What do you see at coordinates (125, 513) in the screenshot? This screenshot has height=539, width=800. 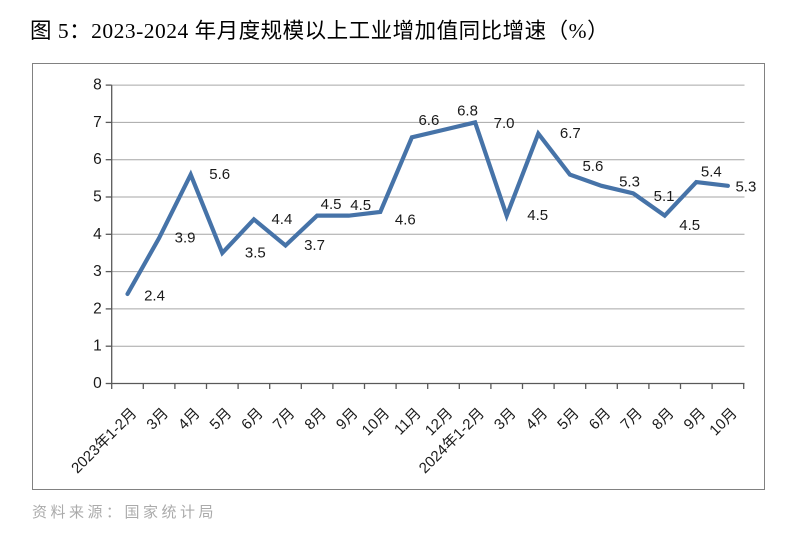 I see `source-note: 资料来源：国家统计局` at bounding box center [125, 513].